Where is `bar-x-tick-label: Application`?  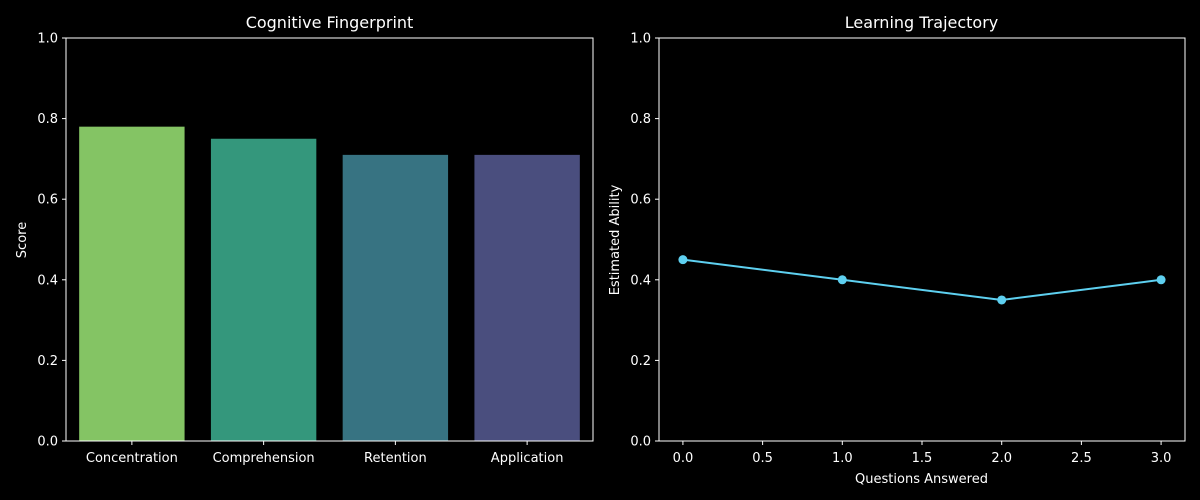 bar-x-tick-label: Application is located at coordinates (527, 458).